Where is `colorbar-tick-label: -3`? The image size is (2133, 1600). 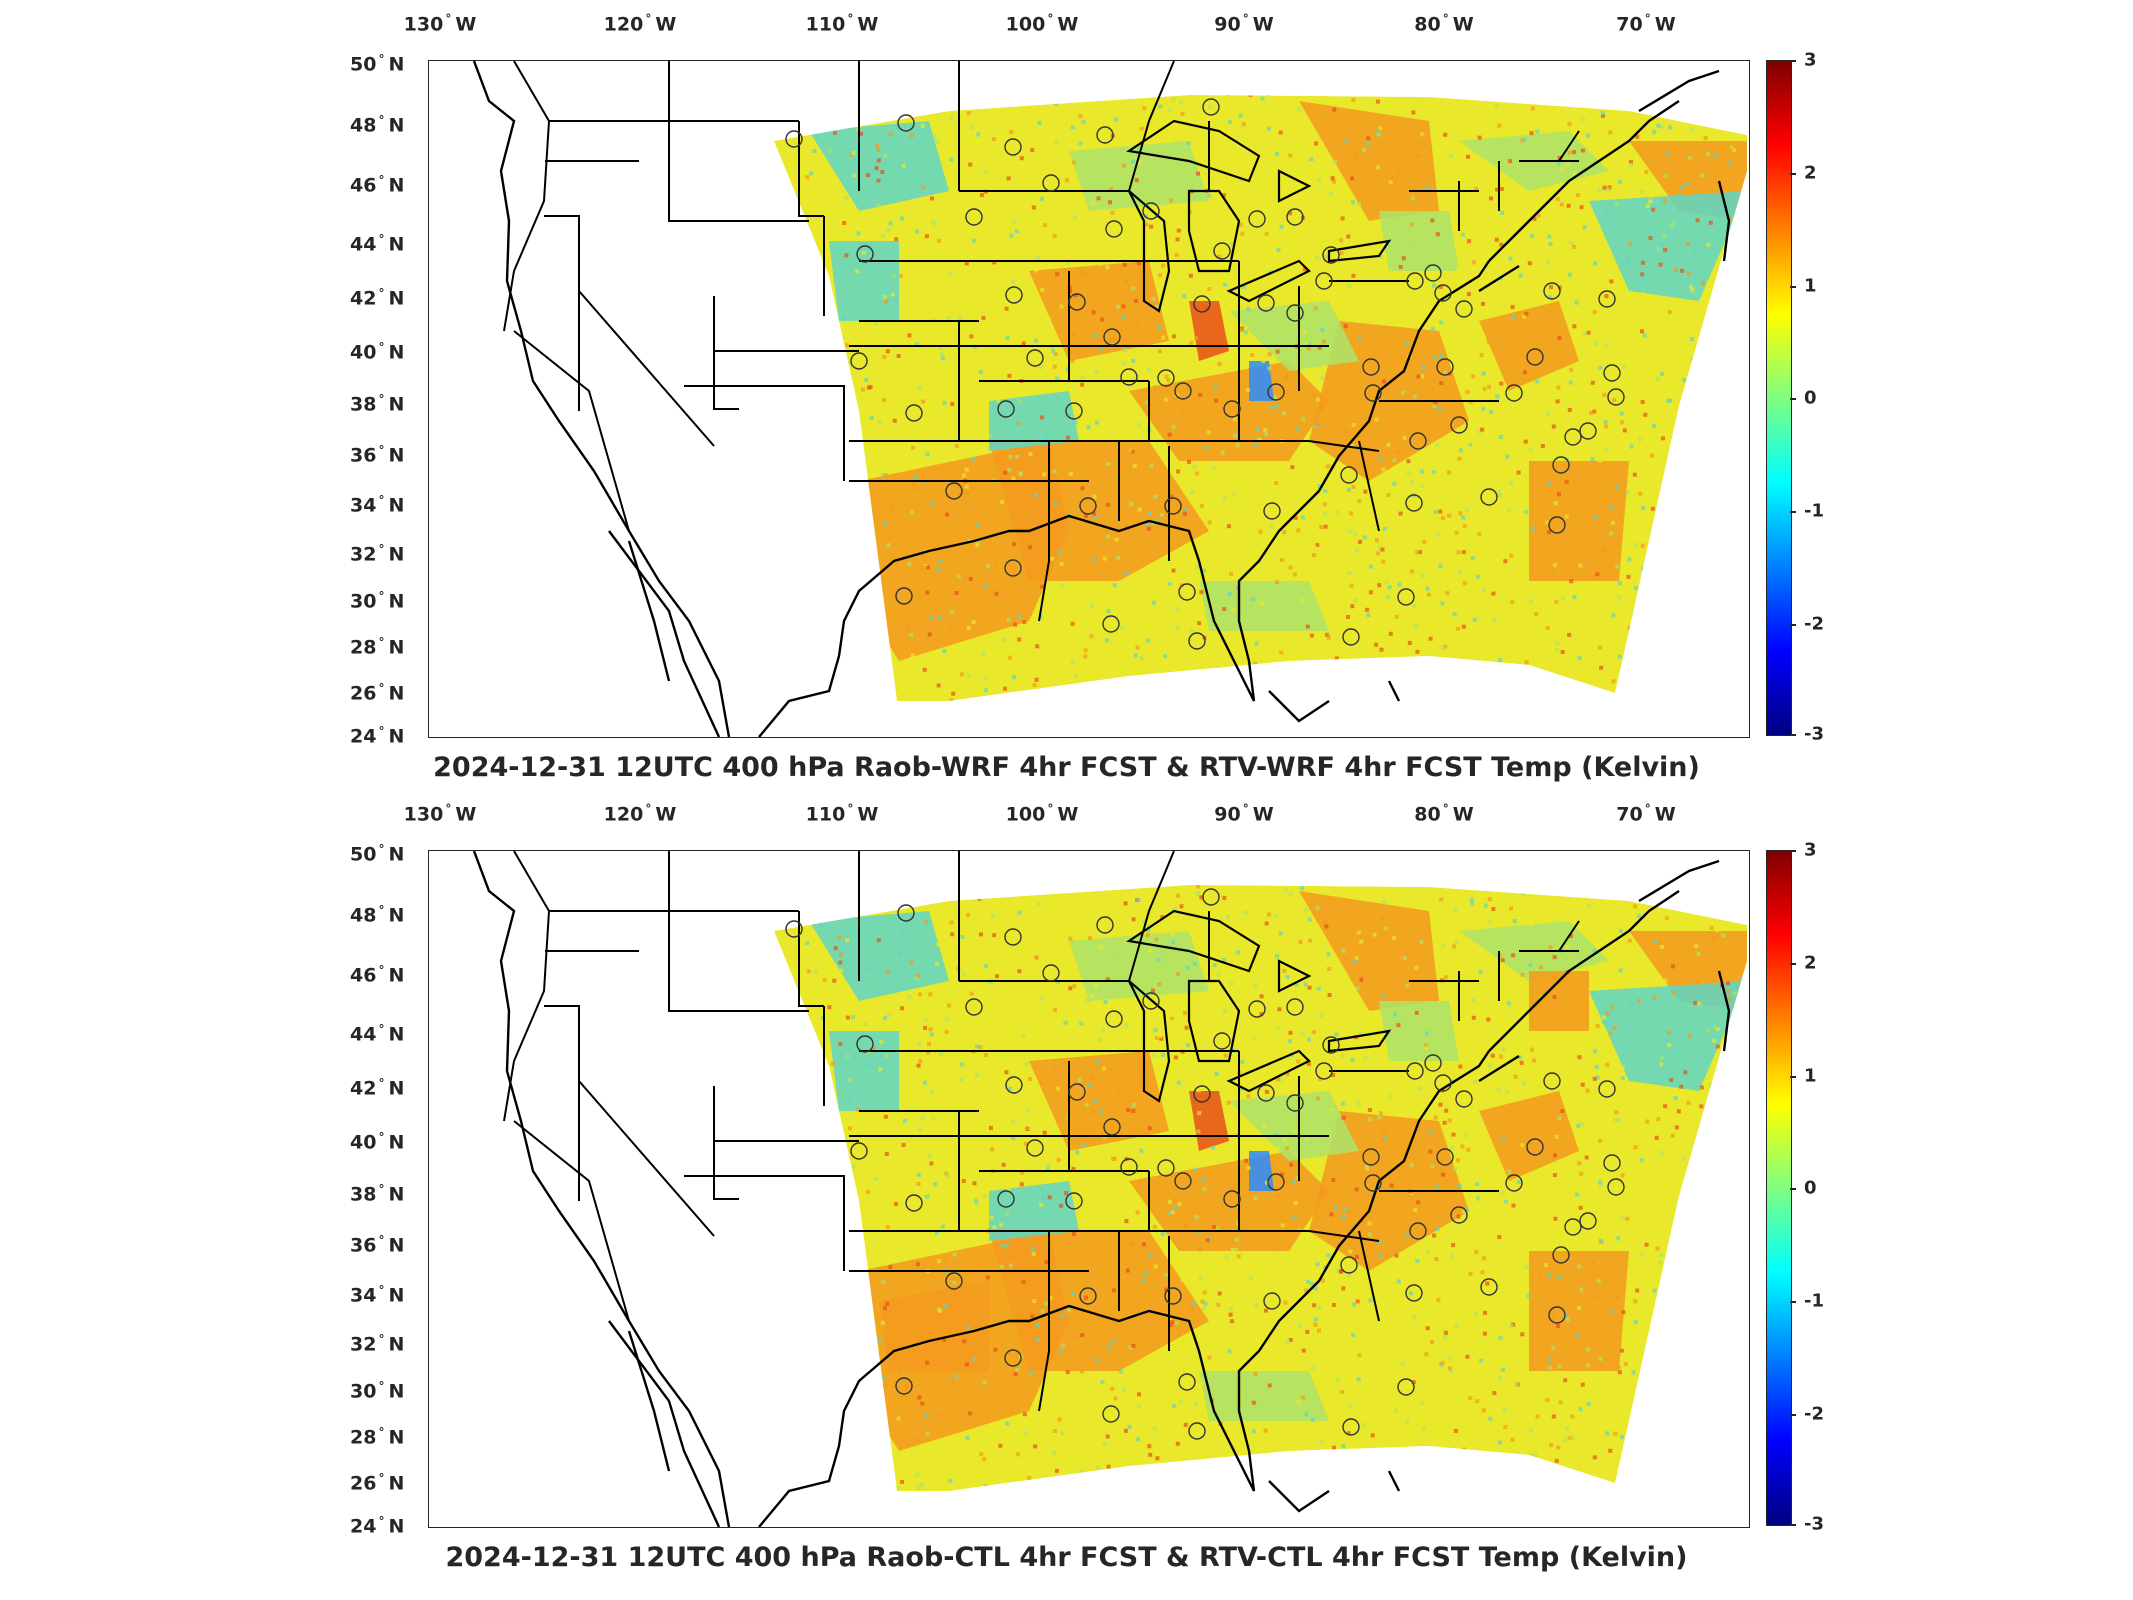 colorbar-tick-label: -3 is located at coordinates (1814, 1524).